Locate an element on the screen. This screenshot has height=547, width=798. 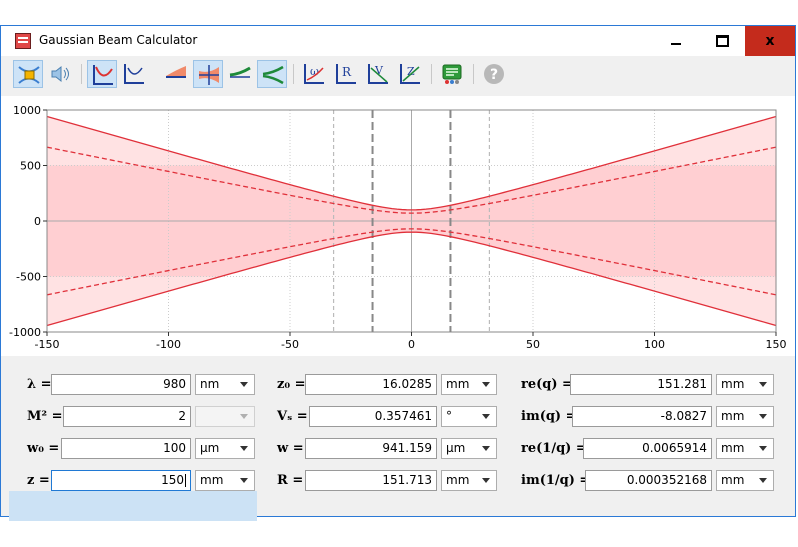
close-icon: x is located at coordinates (770, 41).